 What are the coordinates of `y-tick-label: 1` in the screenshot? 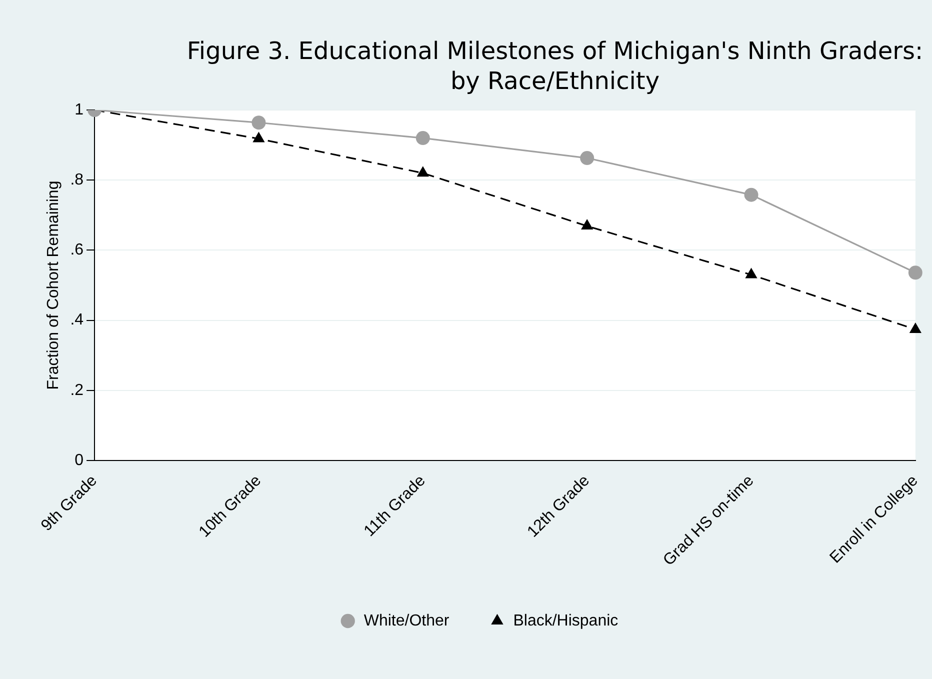 It's located at (79, 109).